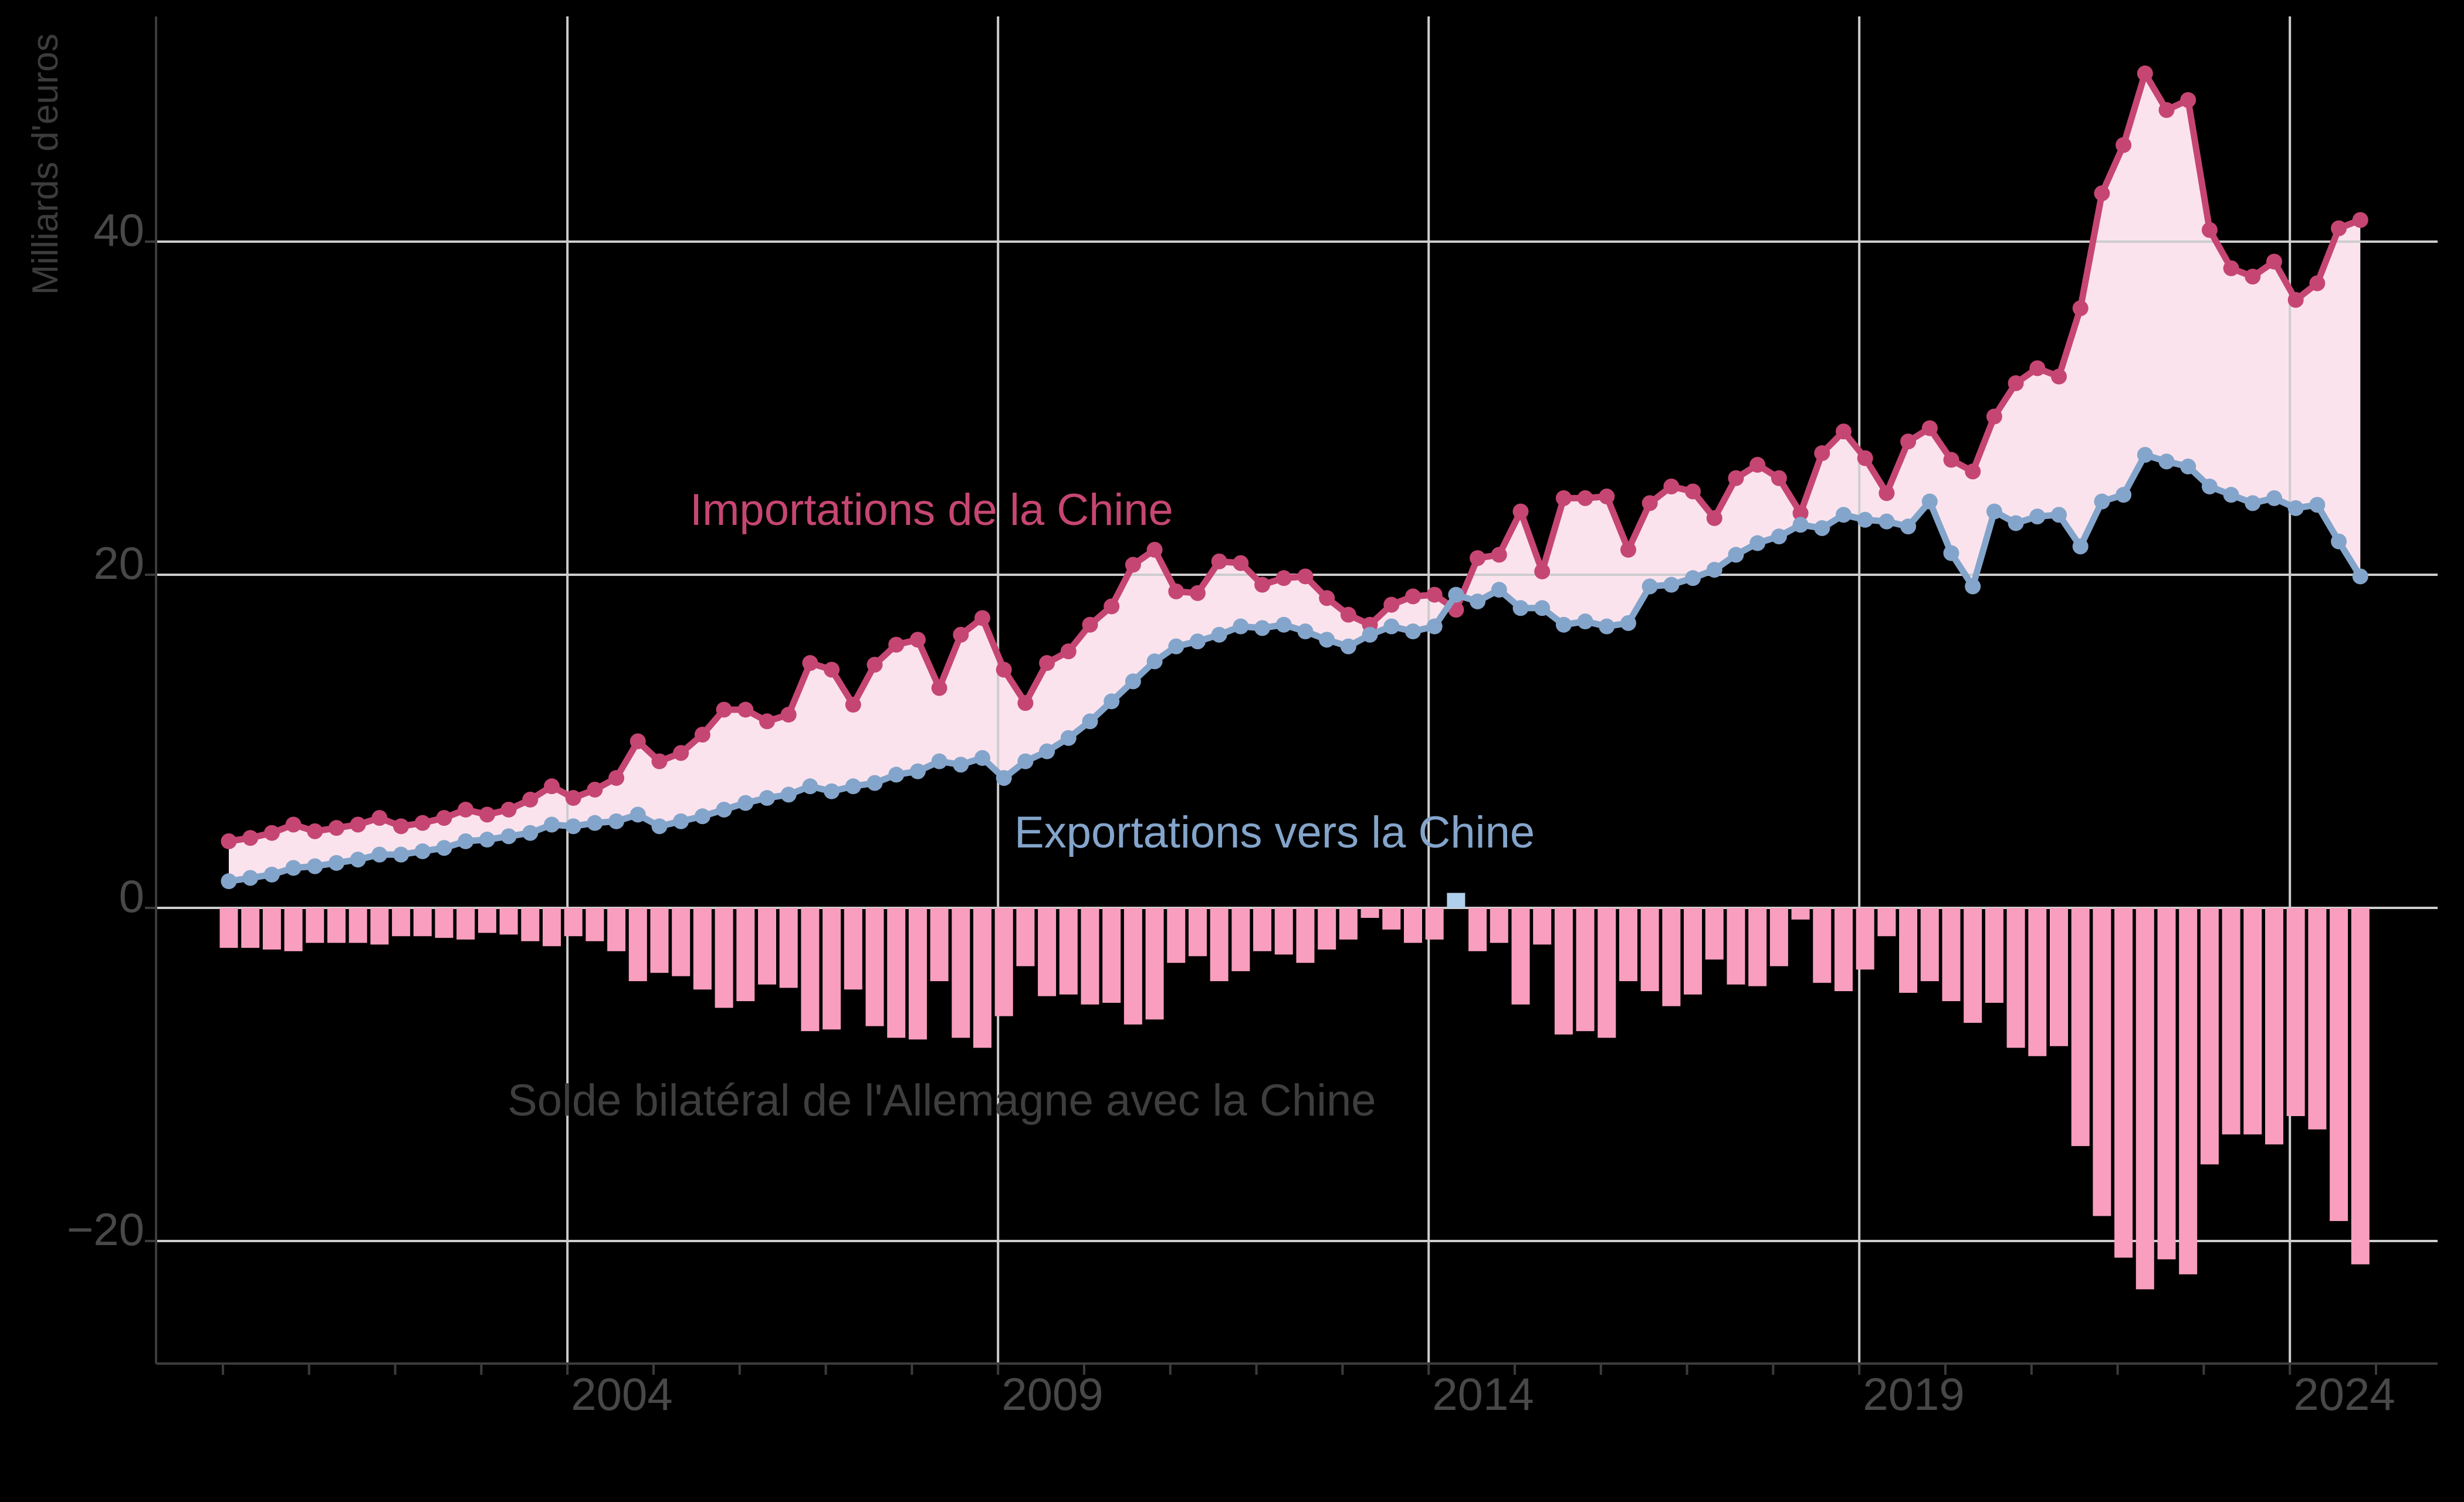 The width and height of the screenshot is (2464, 1502). Describe the element at coordinates (106, 730) in the screenshot. I see `y-tick-labels: 40 20 0 −20` at that location.